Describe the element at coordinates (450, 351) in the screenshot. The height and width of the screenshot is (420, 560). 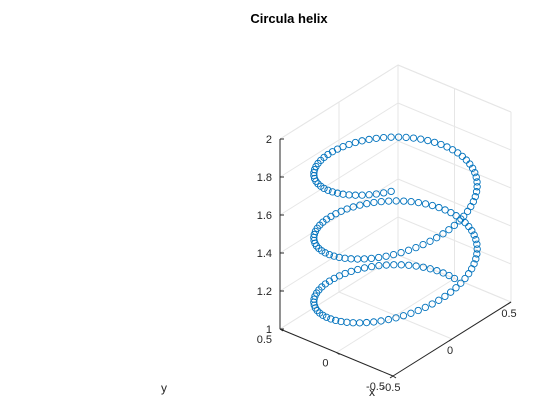
I see `x-tick-label: 0` at that location.